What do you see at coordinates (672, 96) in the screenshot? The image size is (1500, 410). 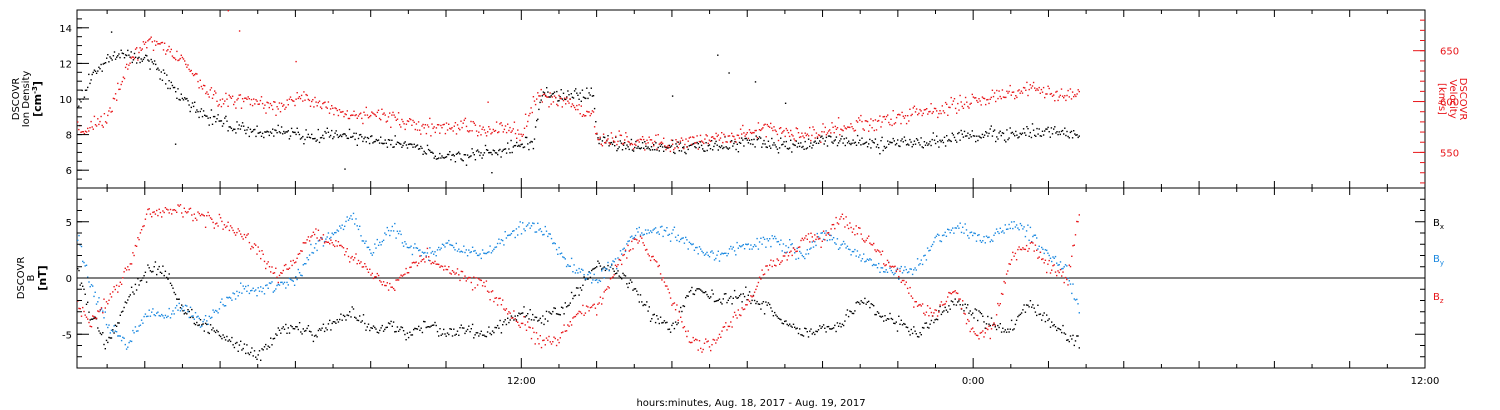 I see `density-outlier-point` at bounding box center [672, 96].